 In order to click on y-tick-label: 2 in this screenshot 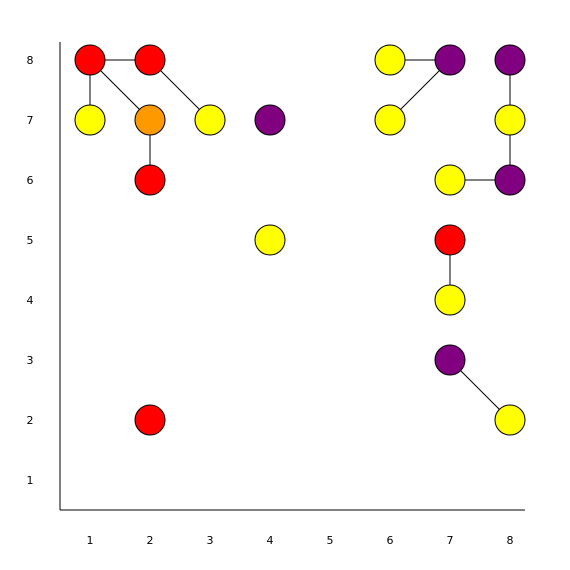, I will do `click(30, 420)`.